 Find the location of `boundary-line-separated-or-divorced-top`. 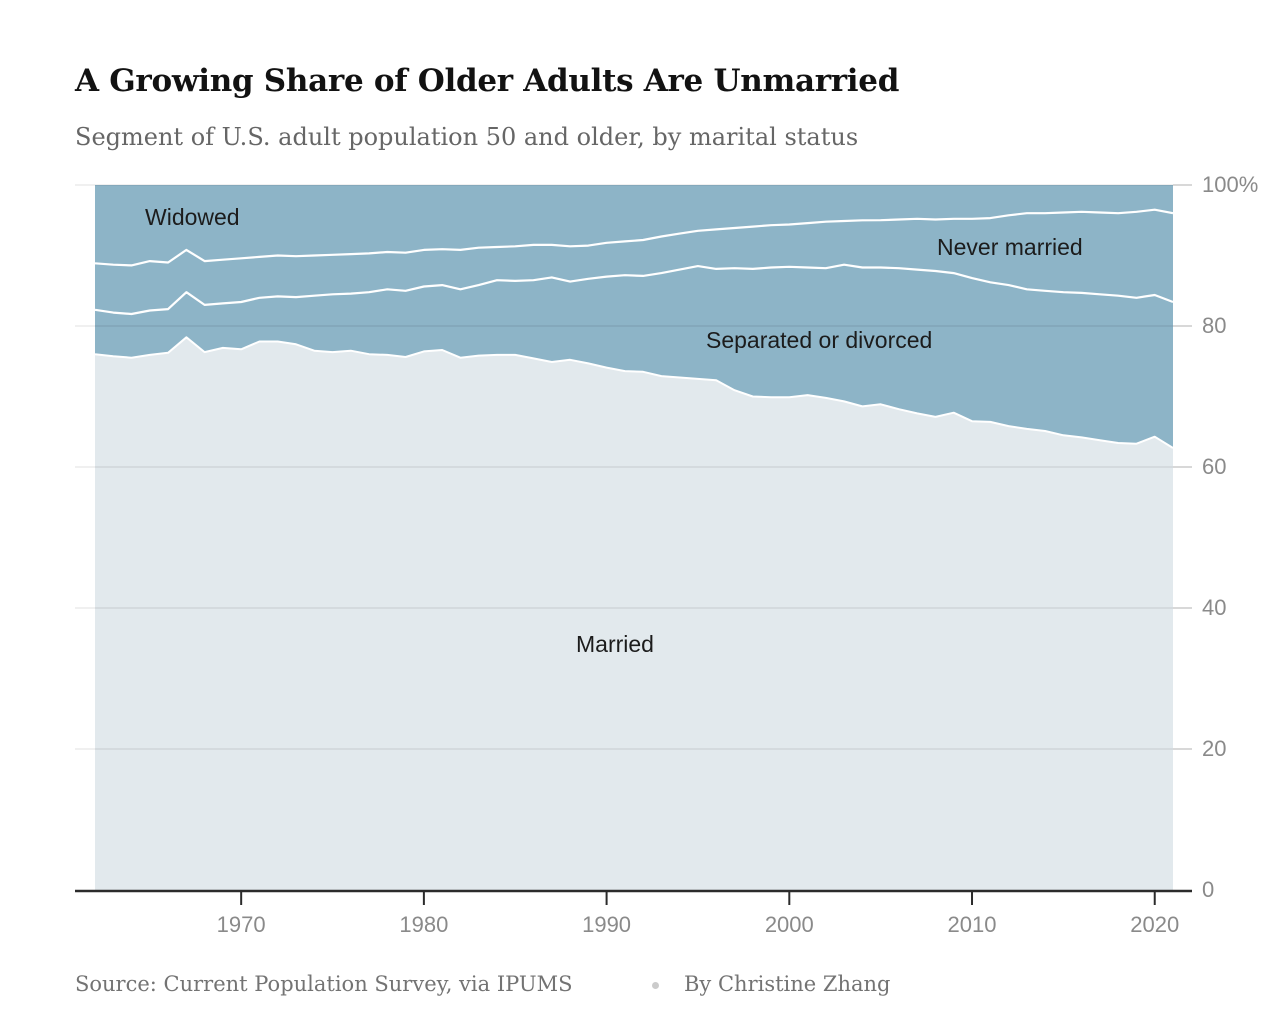

boundary-line-separated-or-divorced-top is located at coordinates (634, 289).